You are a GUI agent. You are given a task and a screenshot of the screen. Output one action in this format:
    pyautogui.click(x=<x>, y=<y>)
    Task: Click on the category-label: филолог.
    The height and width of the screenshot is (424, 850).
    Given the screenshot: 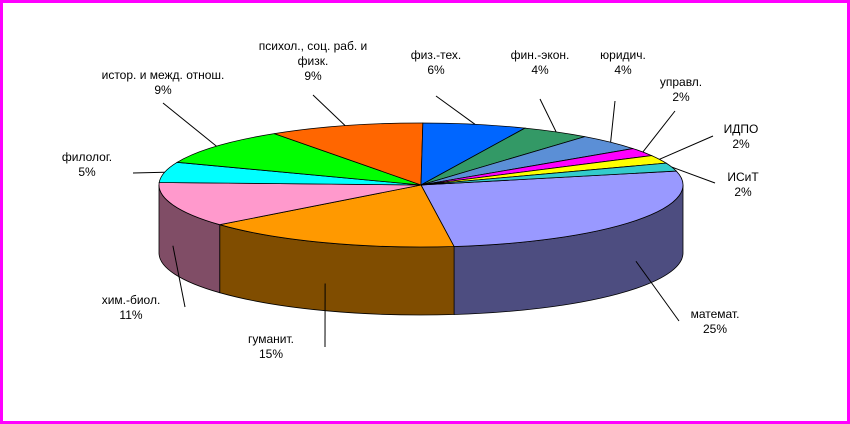 What is the action you would take?
    pyautogui.click(x=87, y=157)
    